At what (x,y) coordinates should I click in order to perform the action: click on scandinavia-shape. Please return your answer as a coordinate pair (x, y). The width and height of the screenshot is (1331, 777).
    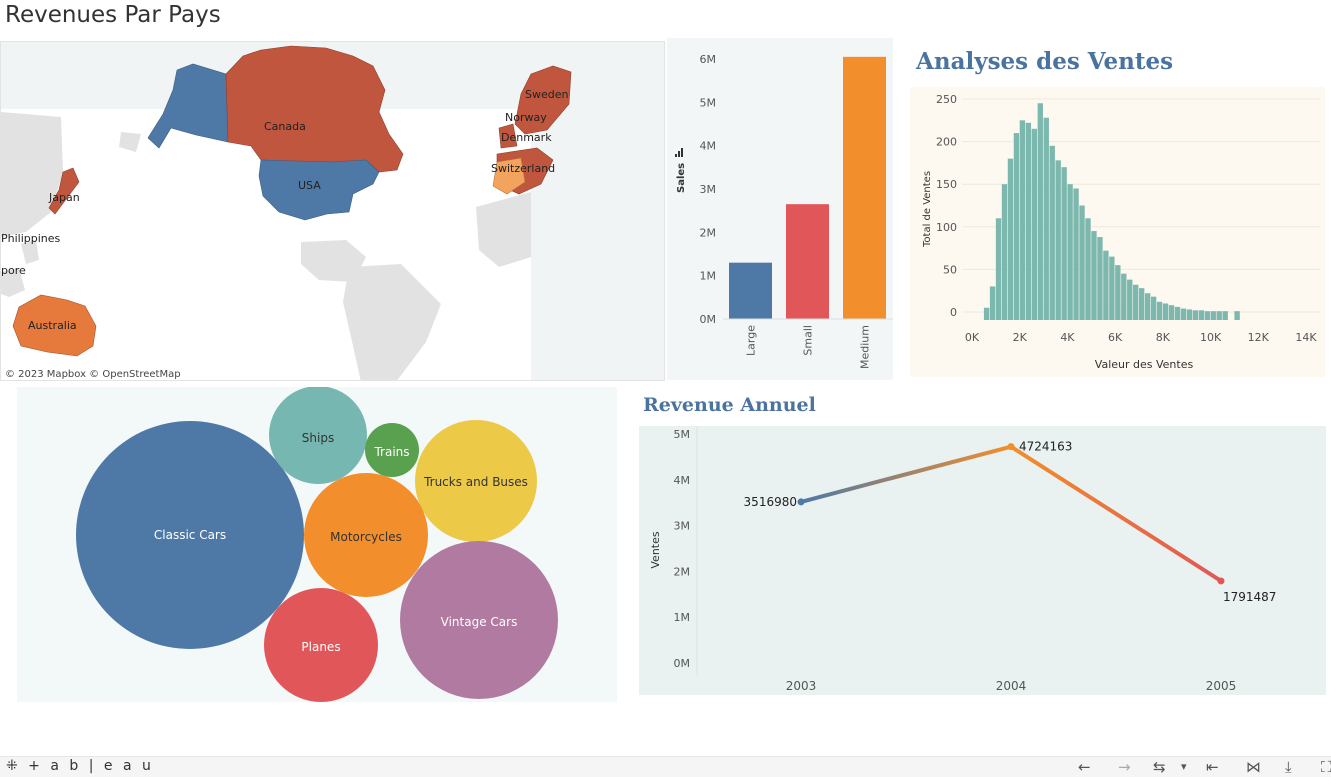
    Looking at the image, I should click on (543, 100).